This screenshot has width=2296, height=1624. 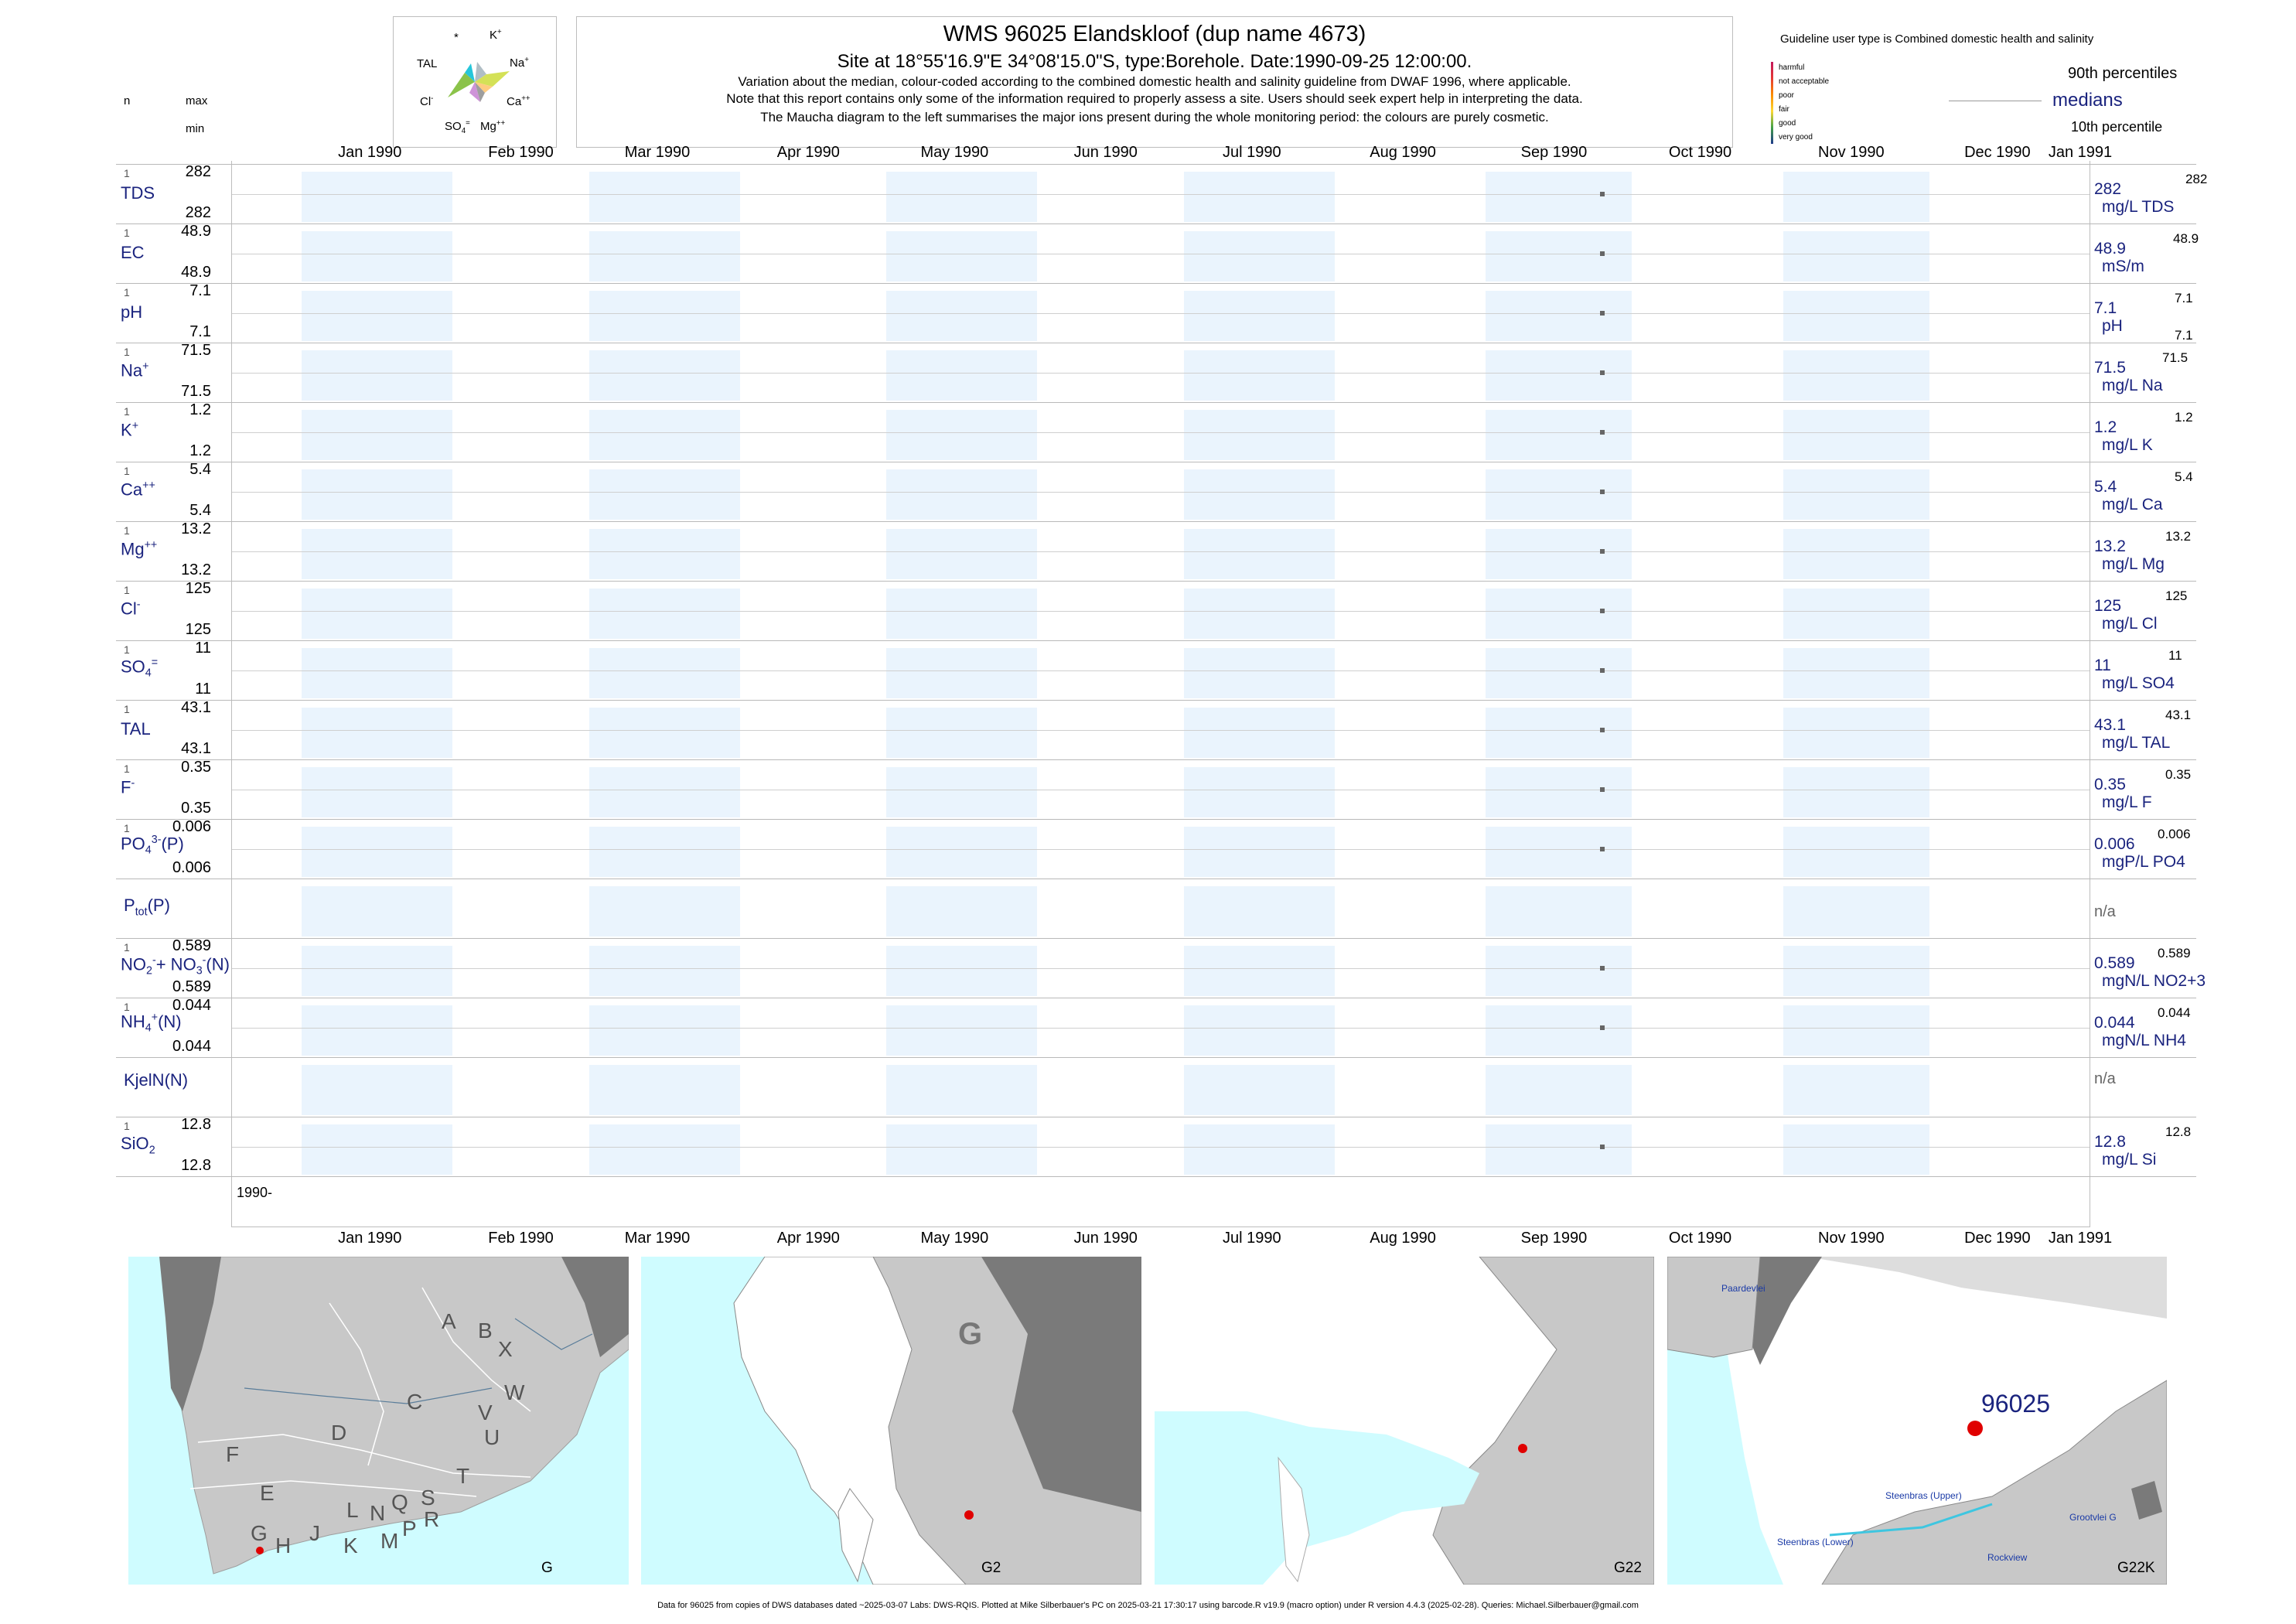 What do you see at coordinates (1554, 1238) in the screenshot?
I see `month-label-bottom-8: Sep 1990` at bounding box center [1554, 1238].